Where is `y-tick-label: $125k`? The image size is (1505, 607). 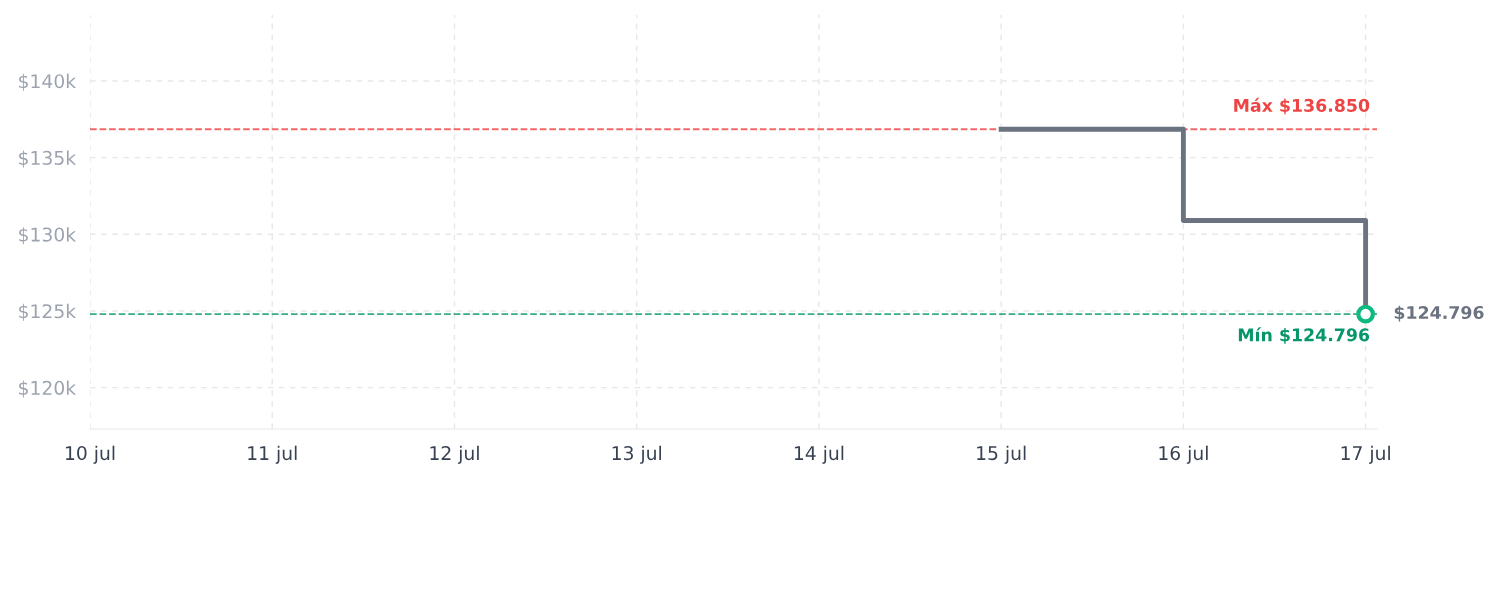
y-tick-label: $125k is located at coordinates (48, 312).